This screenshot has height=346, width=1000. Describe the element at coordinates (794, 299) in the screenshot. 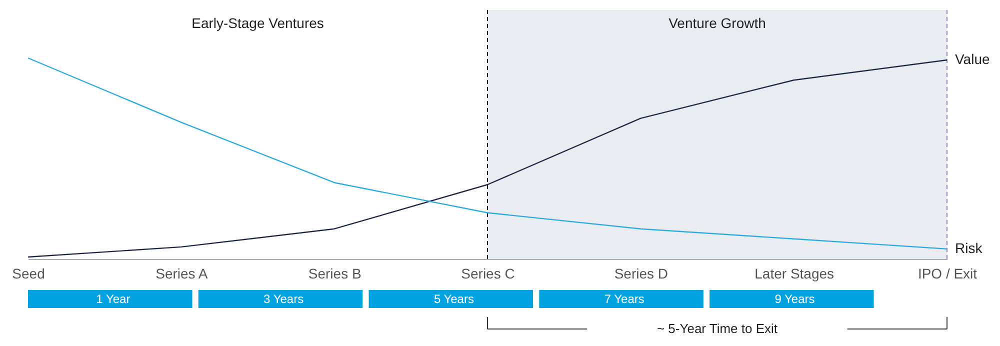

I see `text: 9 Years` at that location.